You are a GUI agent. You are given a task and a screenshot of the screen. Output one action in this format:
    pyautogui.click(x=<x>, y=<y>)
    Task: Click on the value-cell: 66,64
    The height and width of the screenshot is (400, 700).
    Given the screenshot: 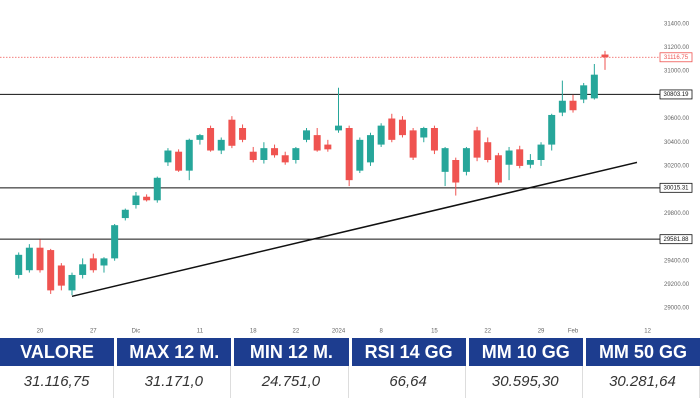 What is the action you would take?
    pyautogui.click(x=408, y=382)
    